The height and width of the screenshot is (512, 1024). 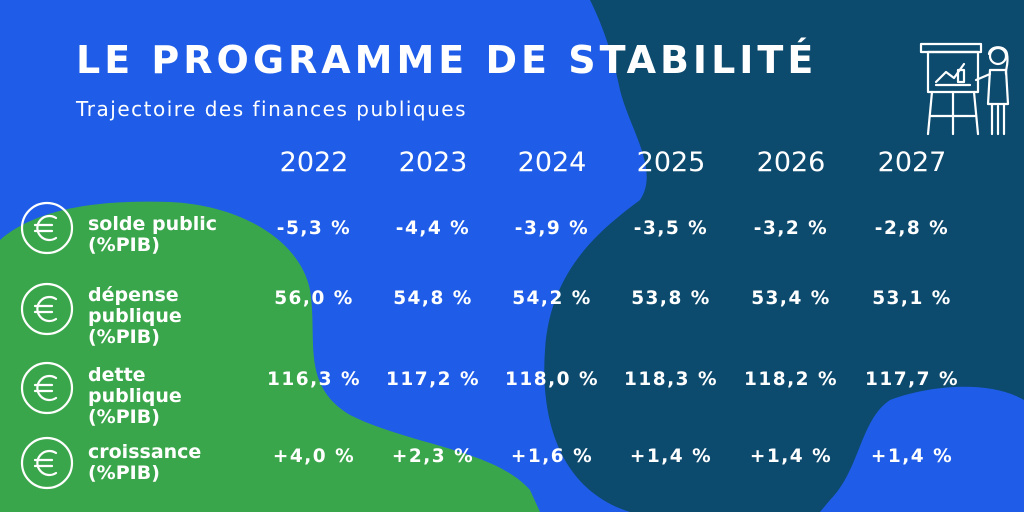 I want to click on year-header: 2023, so click(x=433, y=162).